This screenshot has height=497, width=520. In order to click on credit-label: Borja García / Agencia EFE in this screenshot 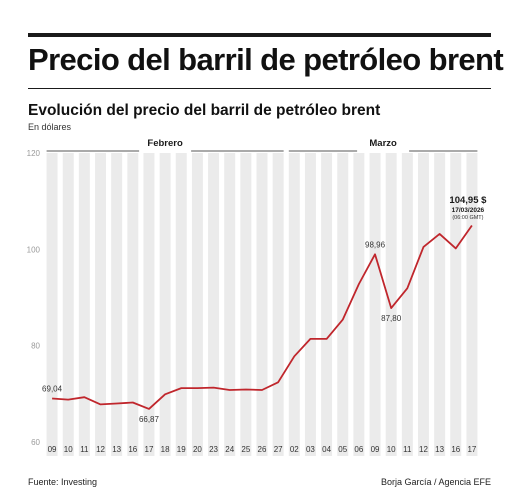, I will do `click(435, 482)`.